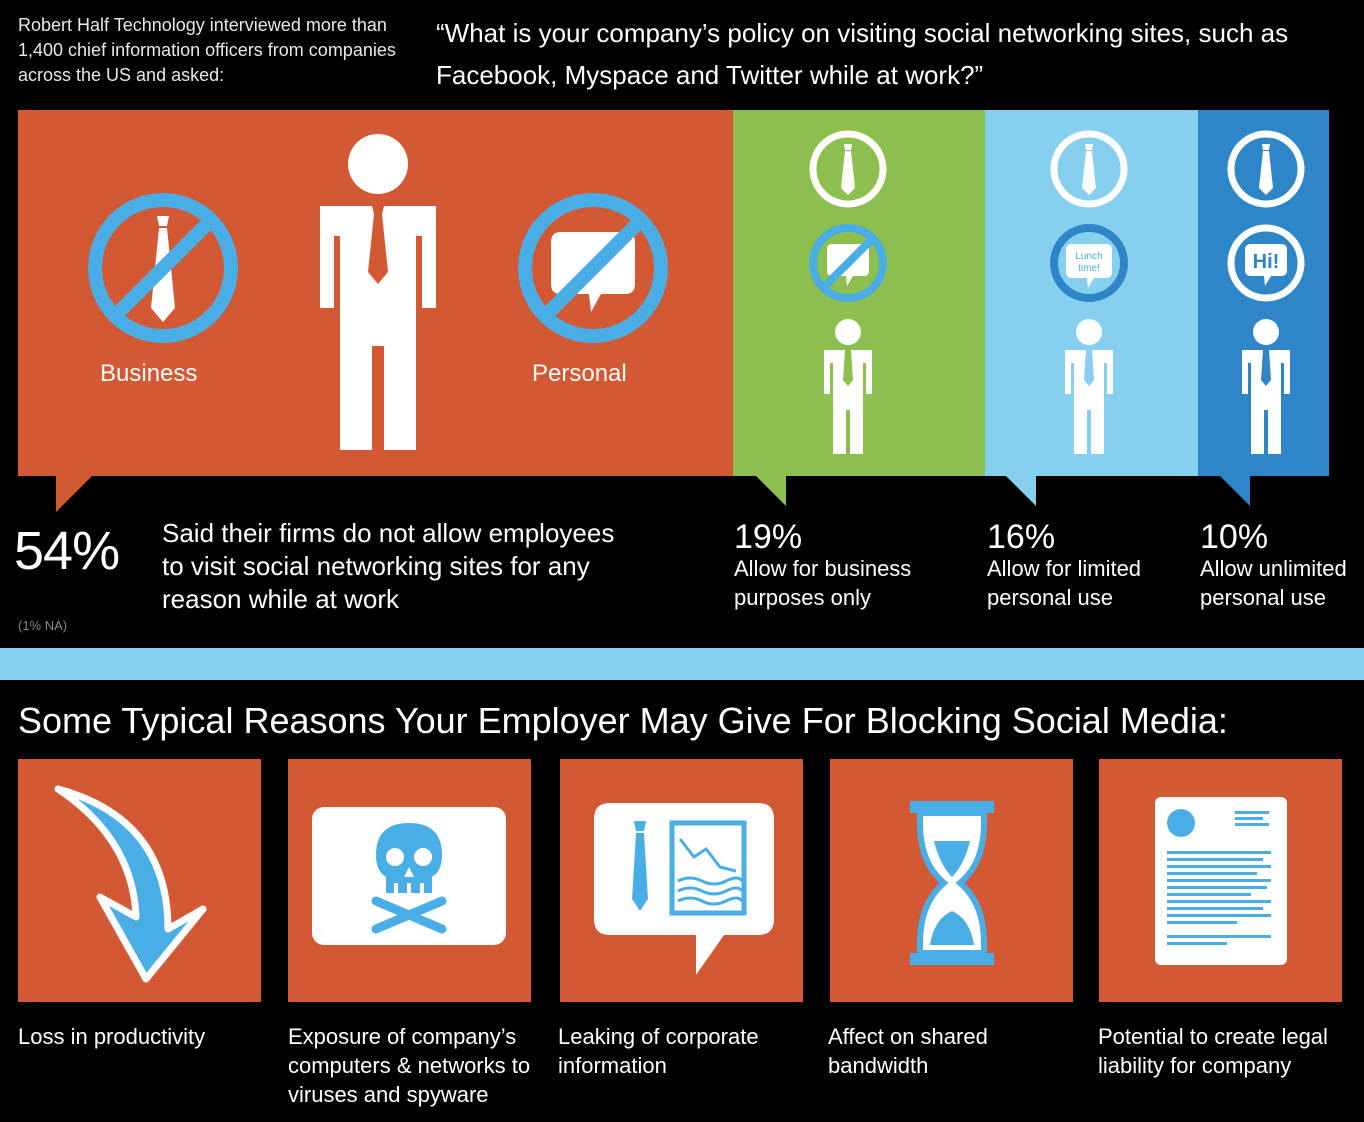 The width and height of the screenshot is (1364, 1122). What do you see at coordinates (908, 1051) in the screenshot?
I see `reason-caption: Affect on shared bandwidth` at bounding box center [908, 1051].